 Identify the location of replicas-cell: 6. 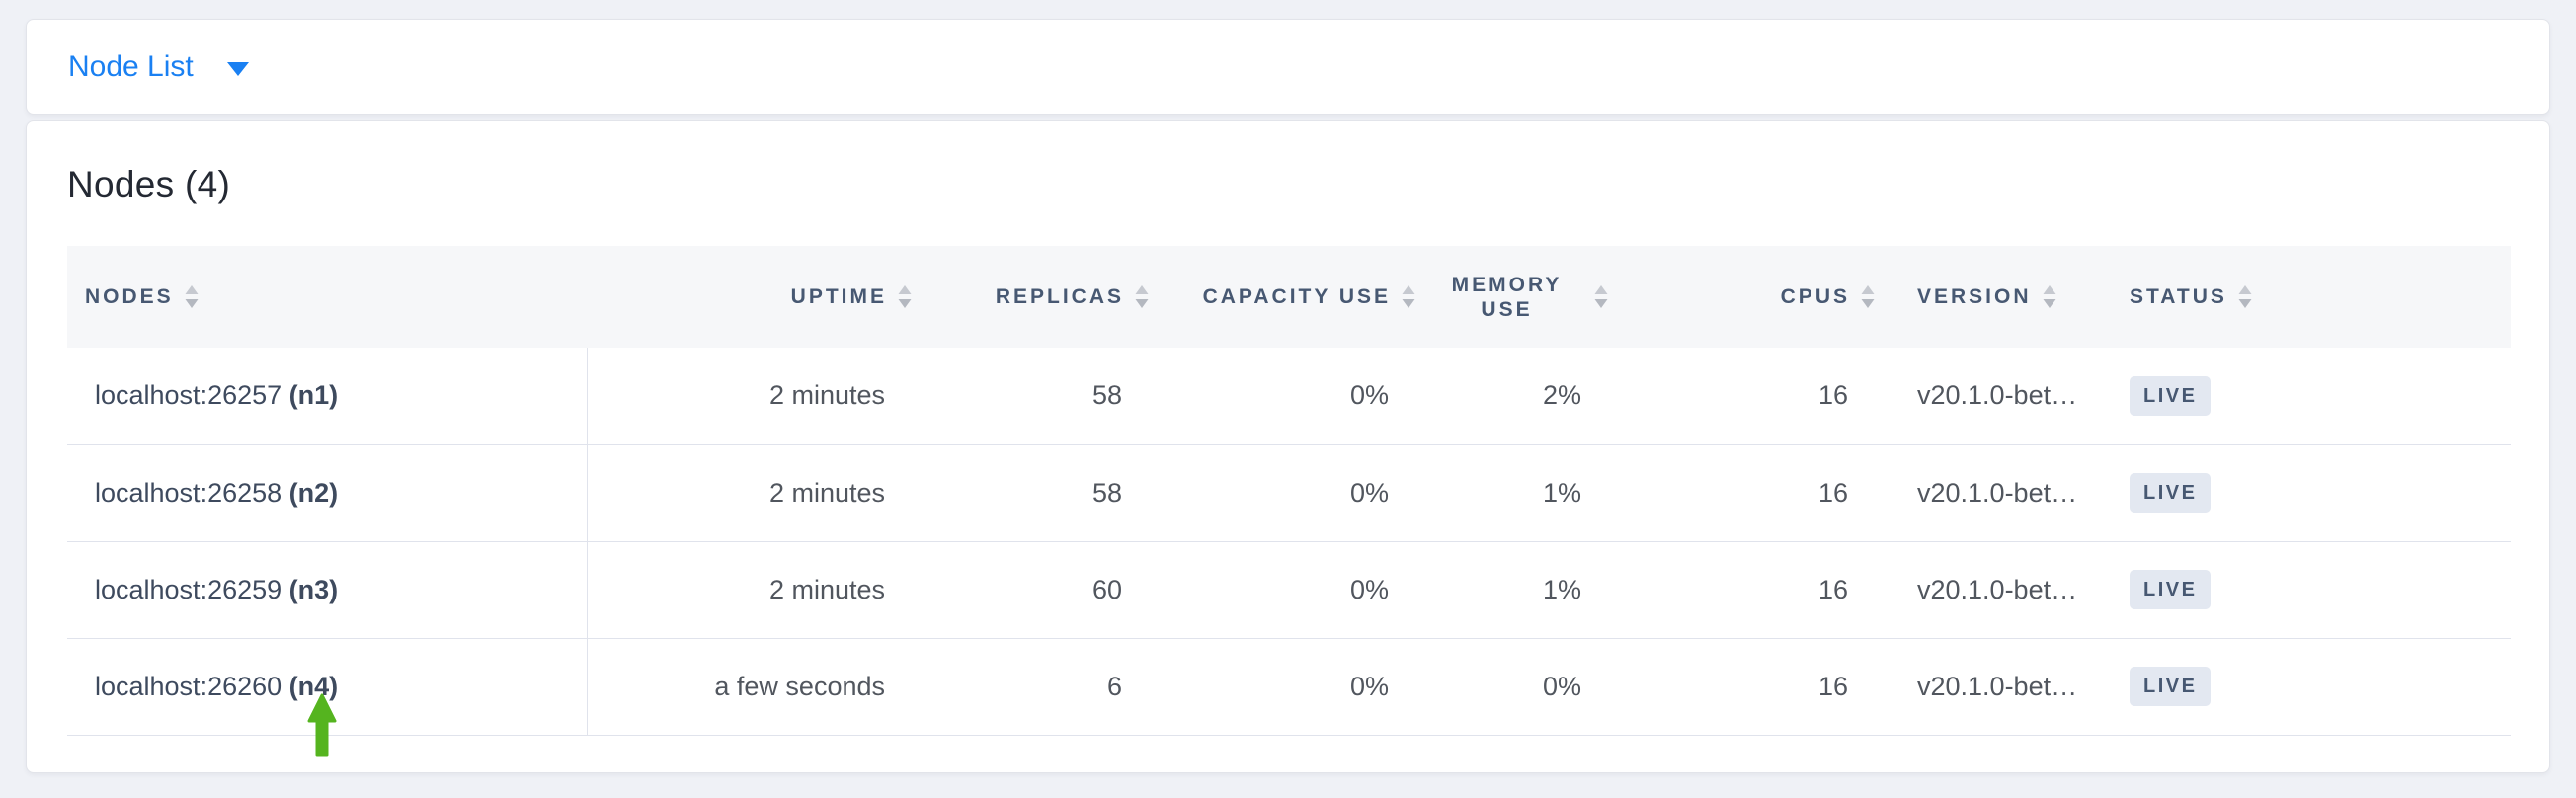
(1045, 687).